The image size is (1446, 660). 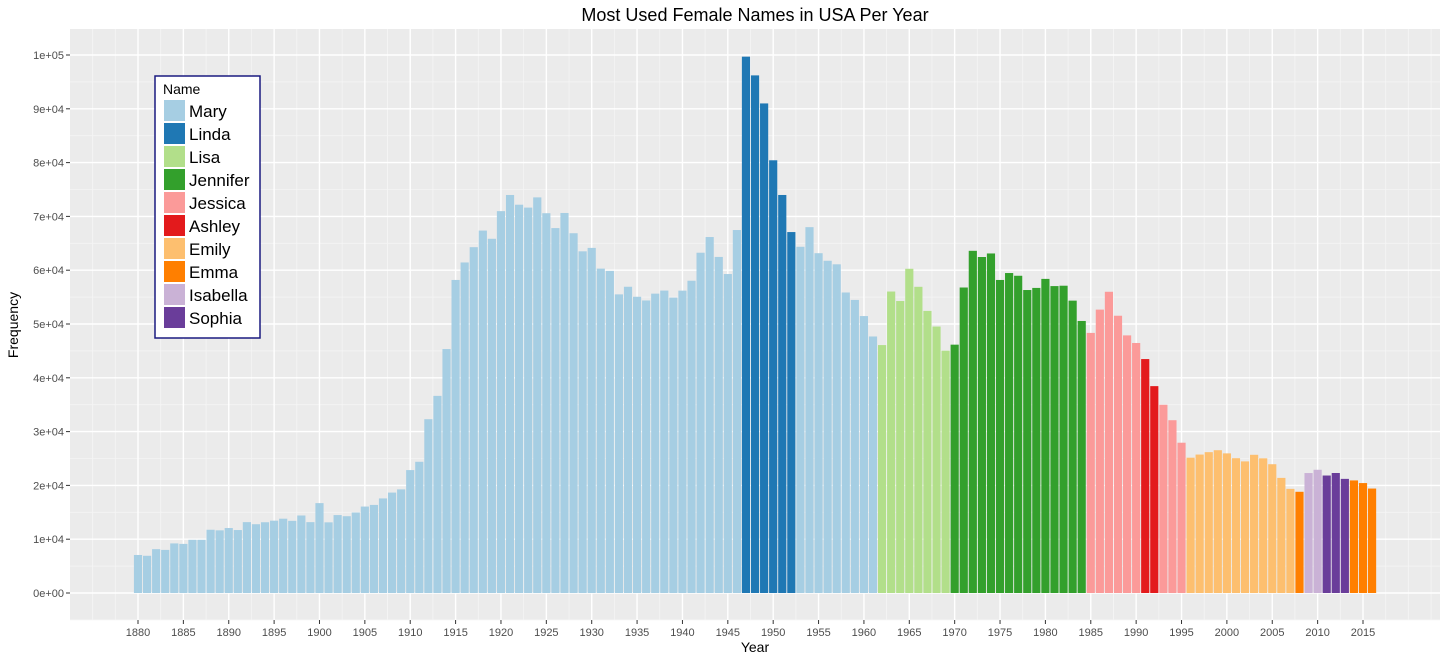 What do you see at coordinates (664, 441) in the screenshot?
I see `bar-1938` at bounding box center [664, 441].